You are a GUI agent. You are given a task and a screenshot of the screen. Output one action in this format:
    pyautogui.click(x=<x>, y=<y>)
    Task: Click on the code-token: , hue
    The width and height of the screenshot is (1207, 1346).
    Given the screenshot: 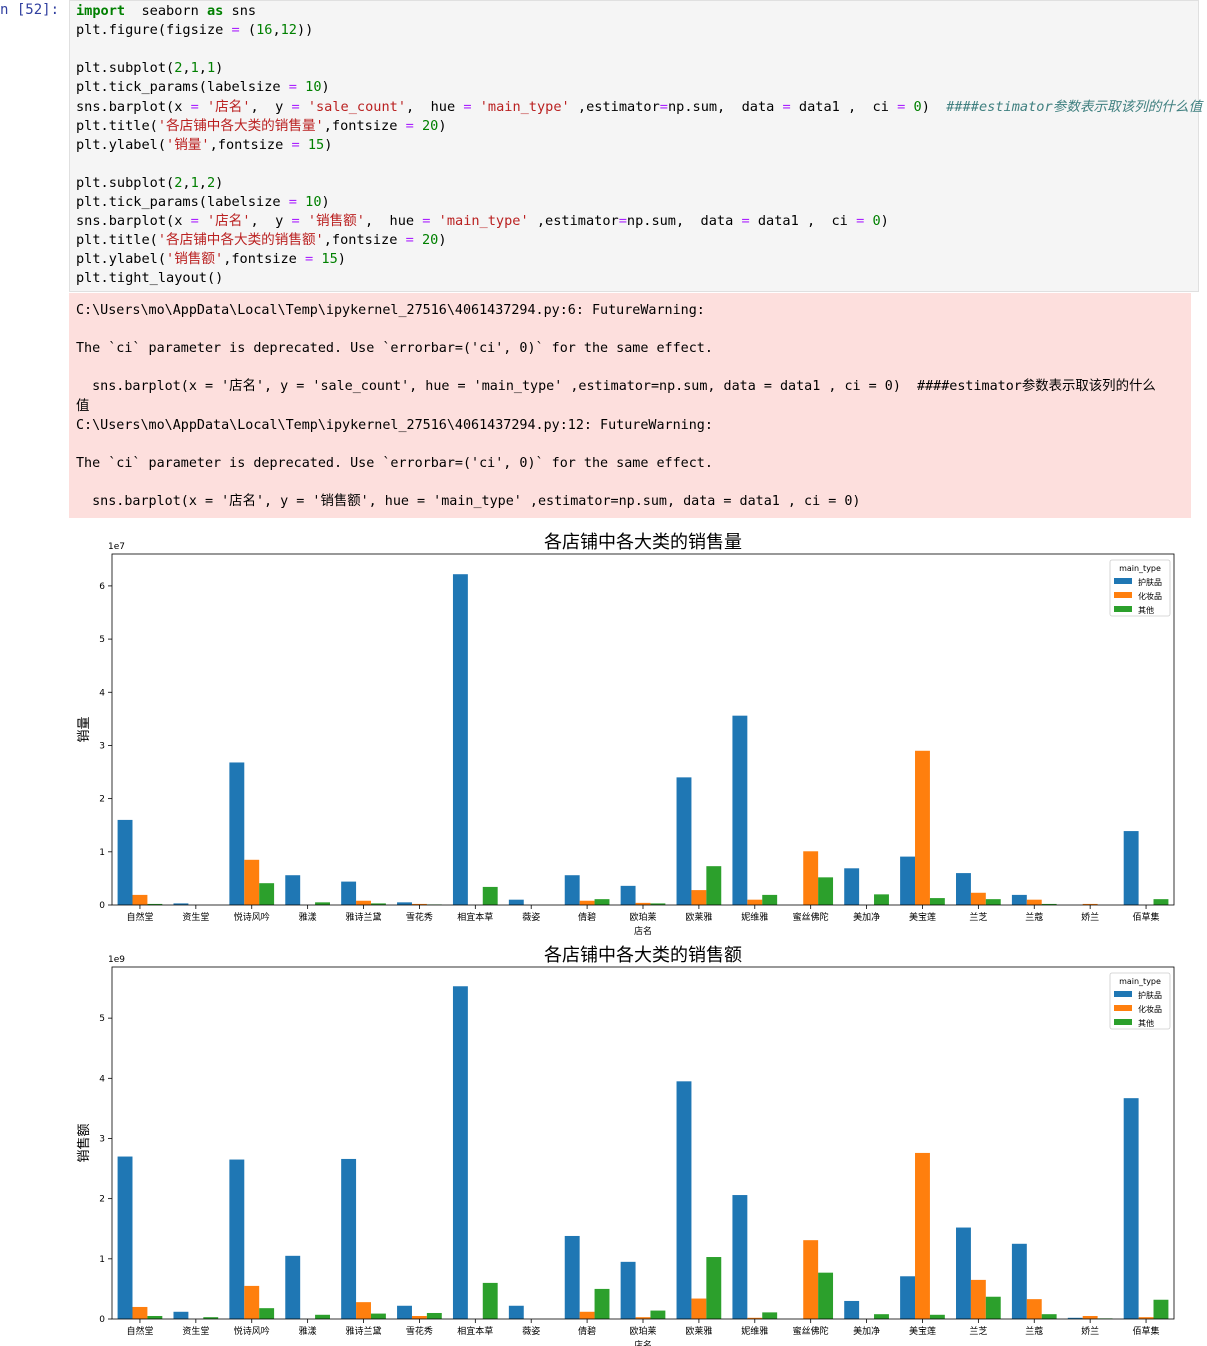 What is the action you would take?
    pyautogui.click(x=435, y=106)
    